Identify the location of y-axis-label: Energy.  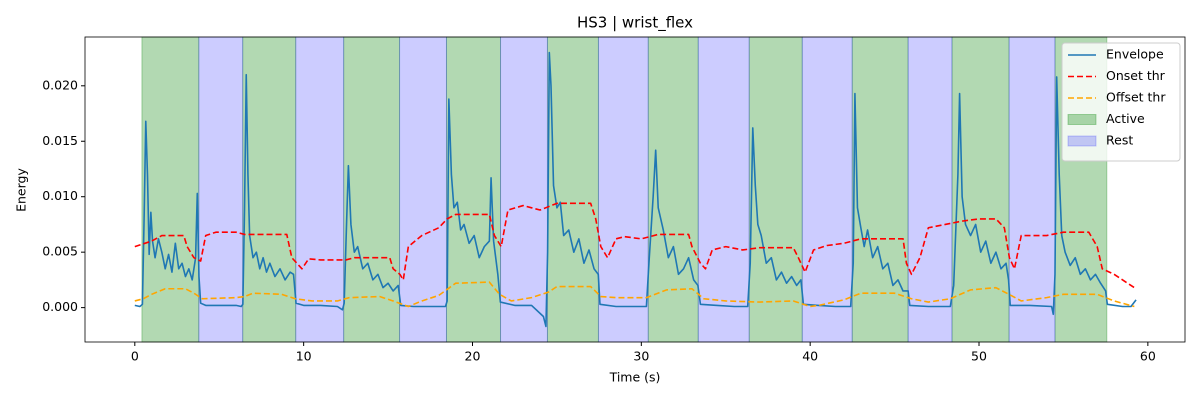
(21, 190).